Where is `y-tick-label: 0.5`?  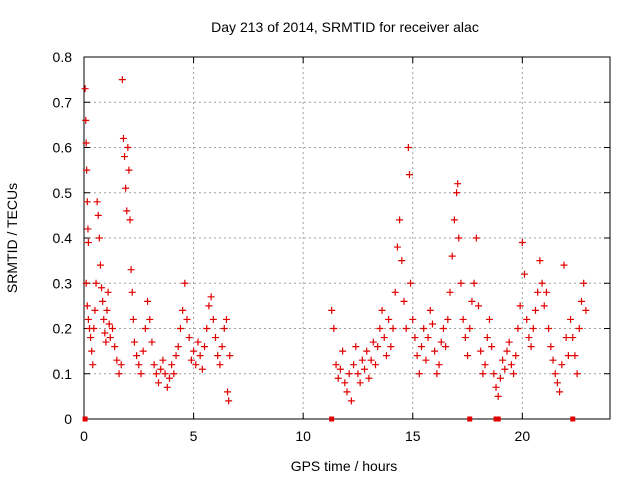 y-tick-label: 0.5 is located at coordinates (63, 193).